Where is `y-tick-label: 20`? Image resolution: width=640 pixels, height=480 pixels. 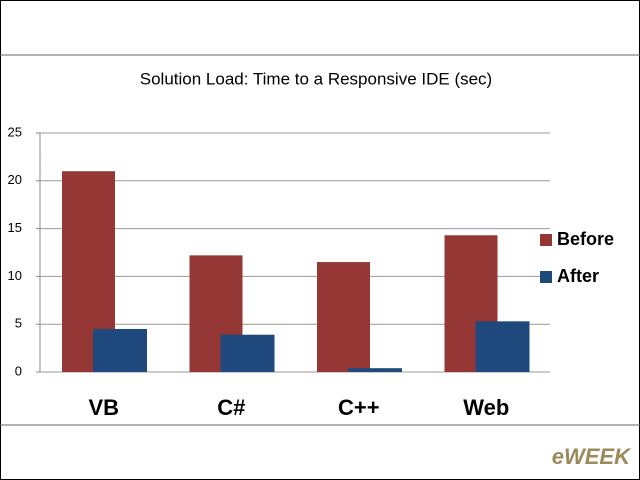
y-tick-label: 20 is located at coordinates (15, 179).